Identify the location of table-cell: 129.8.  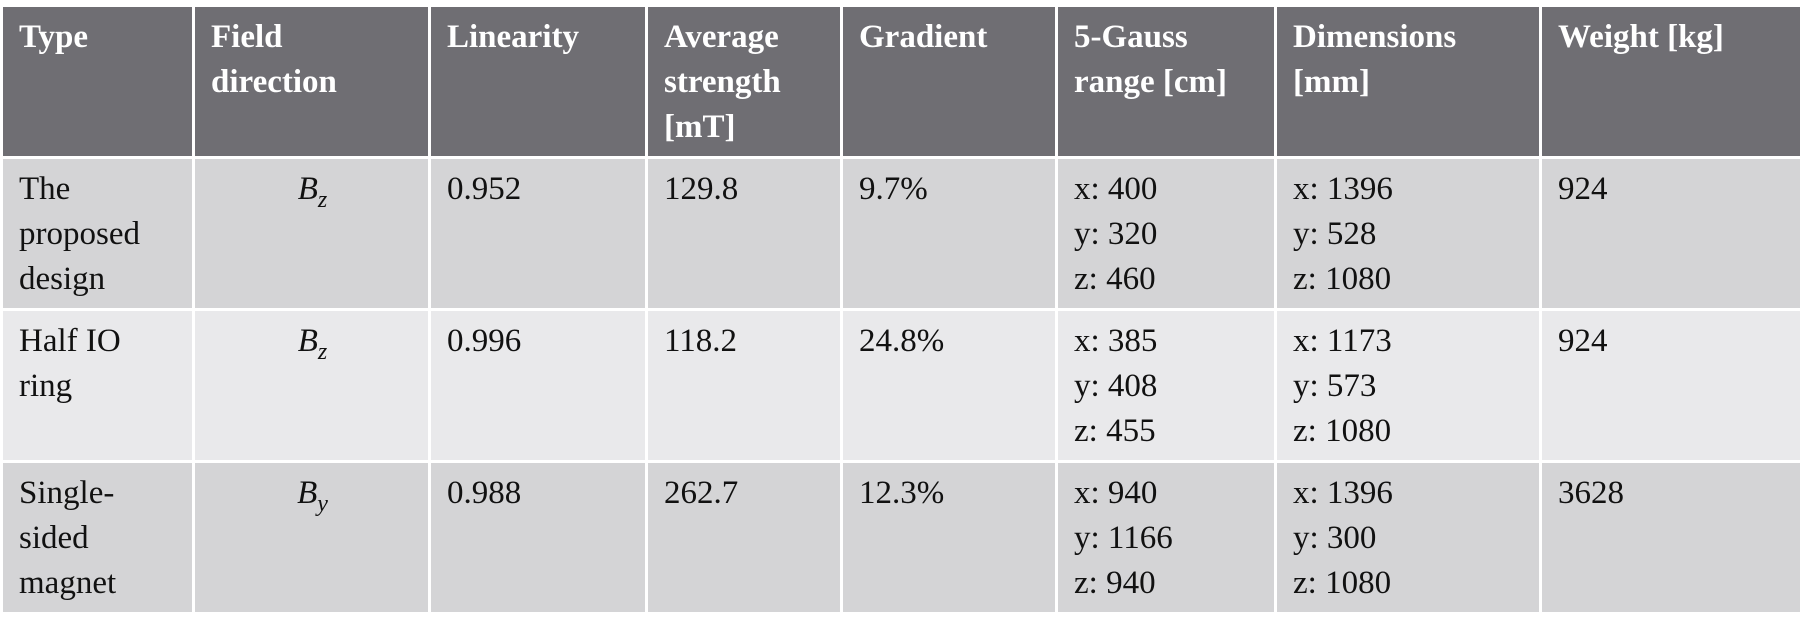
(744, 233).